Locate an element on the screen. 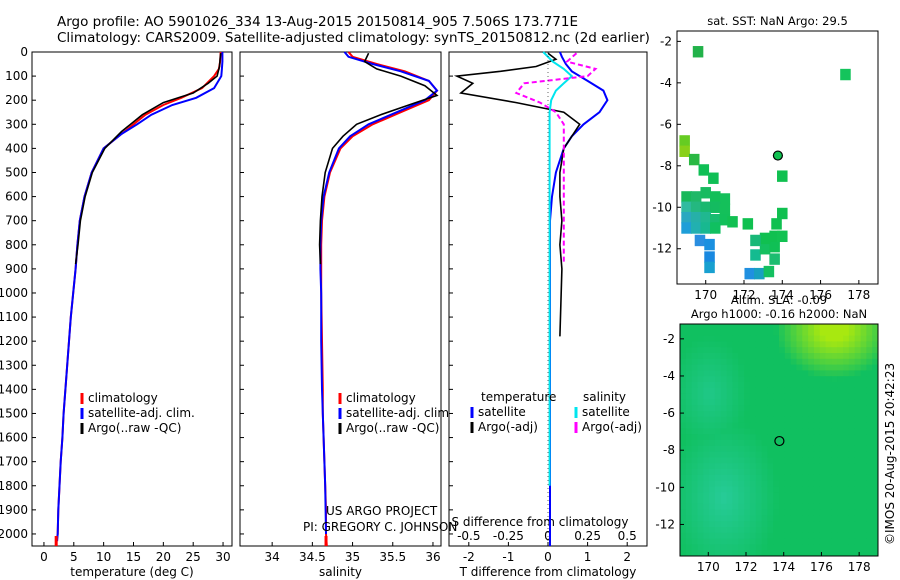  profile-location-marker is located at coordinates (779, 441).